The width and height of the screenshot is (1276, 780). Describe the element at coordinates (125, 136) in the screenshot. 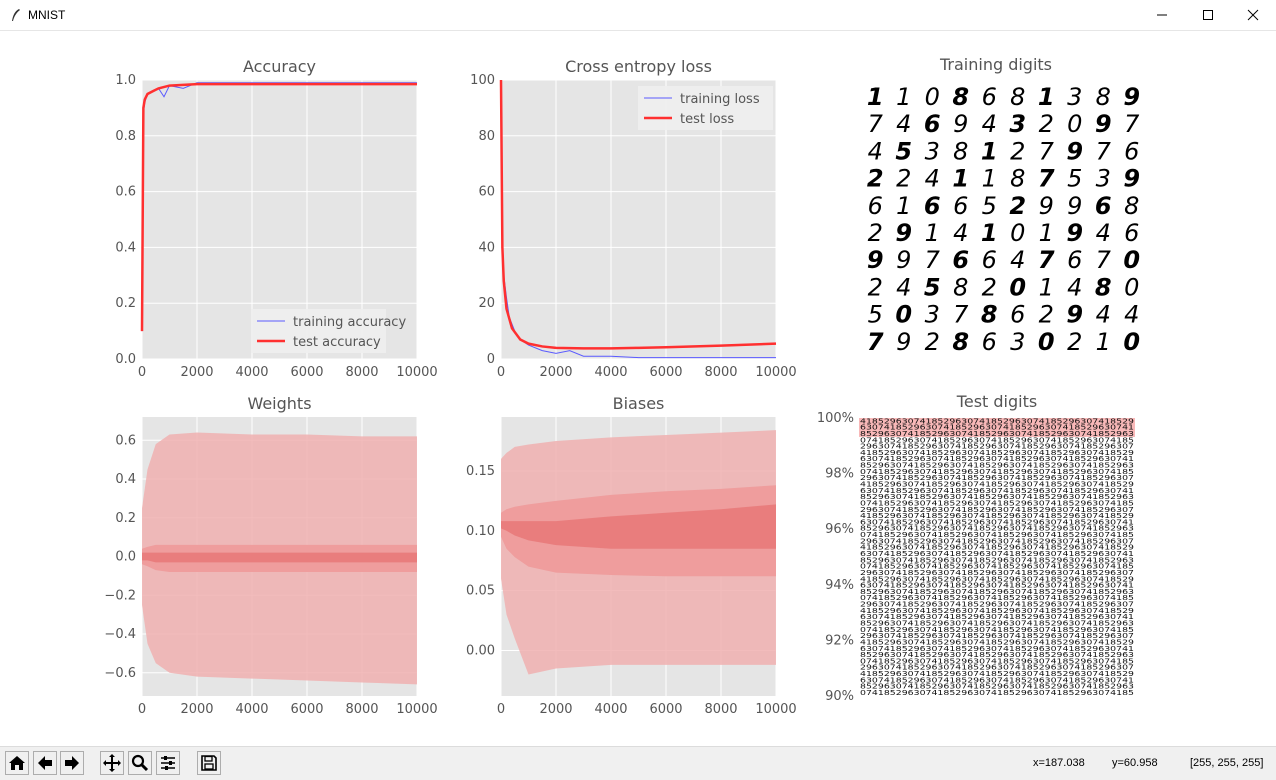

I see `y-tick-label: 0.8` at that location.